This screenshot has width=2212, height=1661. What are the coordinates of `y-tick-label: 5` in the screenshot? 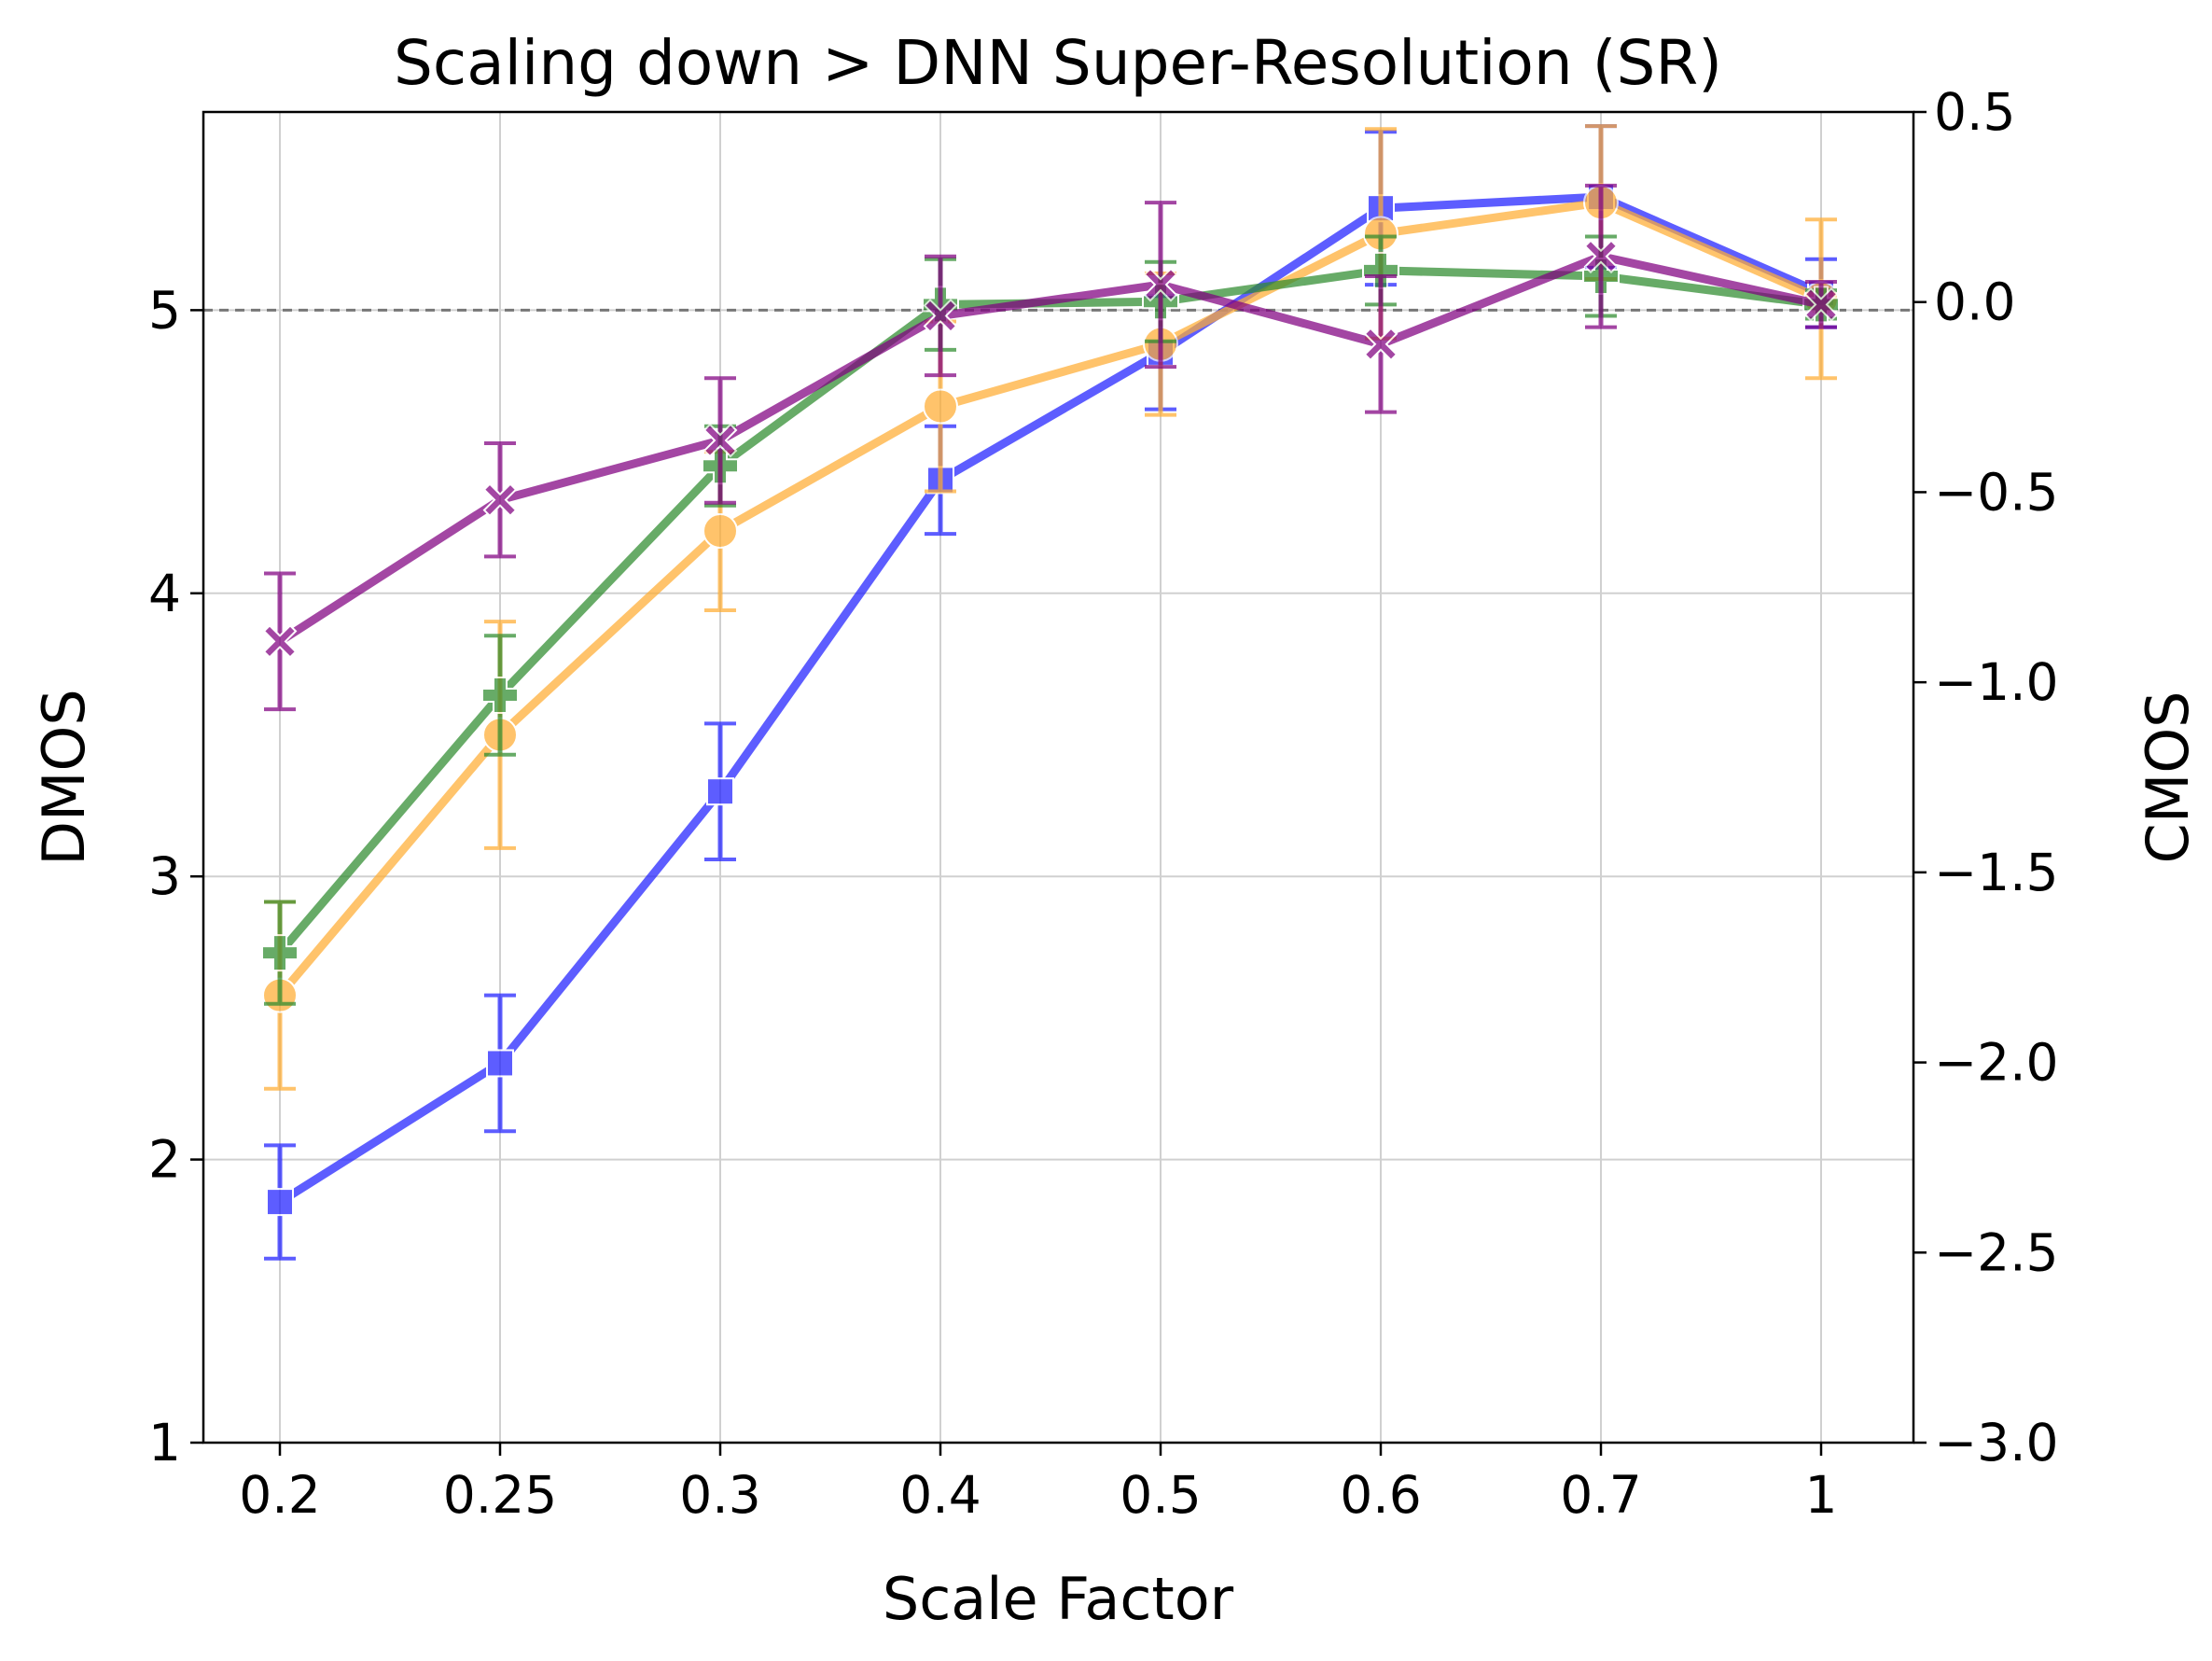 It's located at (164, 310).